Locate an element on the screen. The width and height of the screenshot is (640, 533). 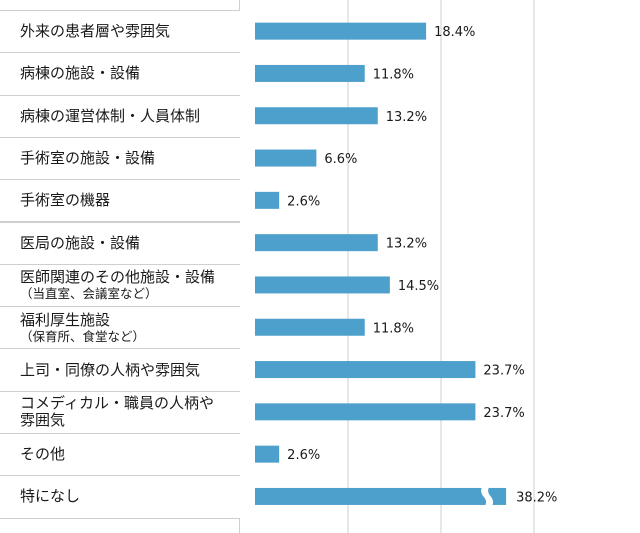
value-label: 6.6% is located at coordinates (340, 159).